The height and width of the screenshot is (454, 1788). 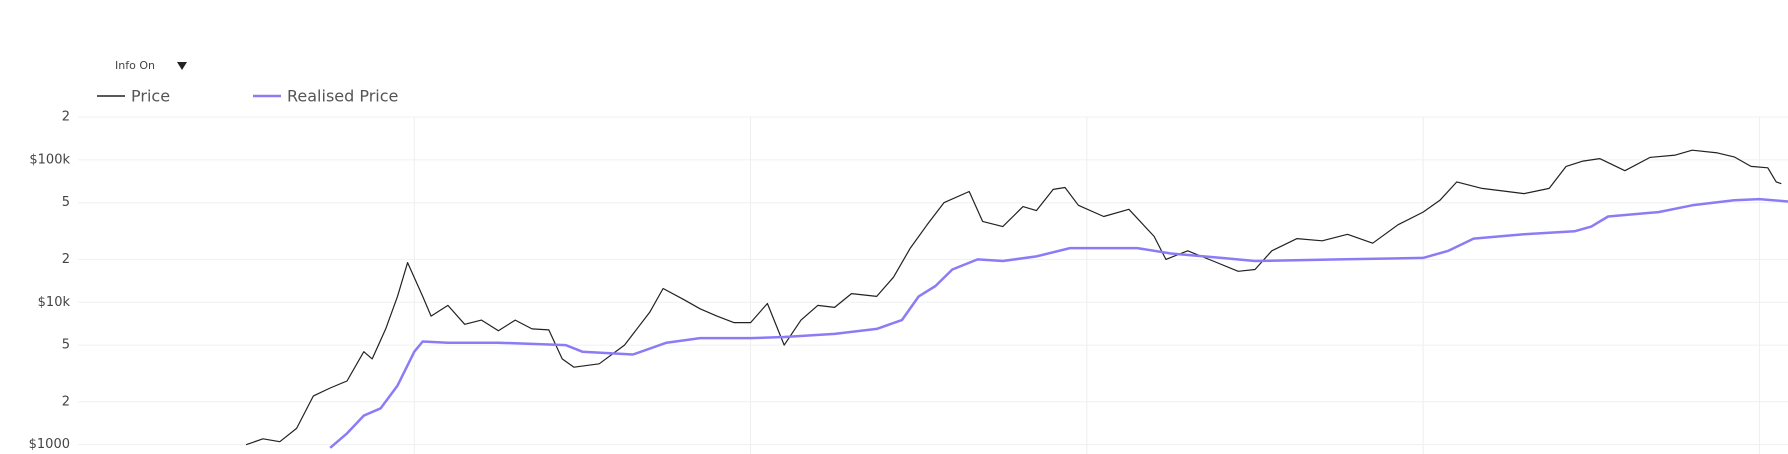 I want to click on legend-label: Realised Price, so click(x=342, y=96).